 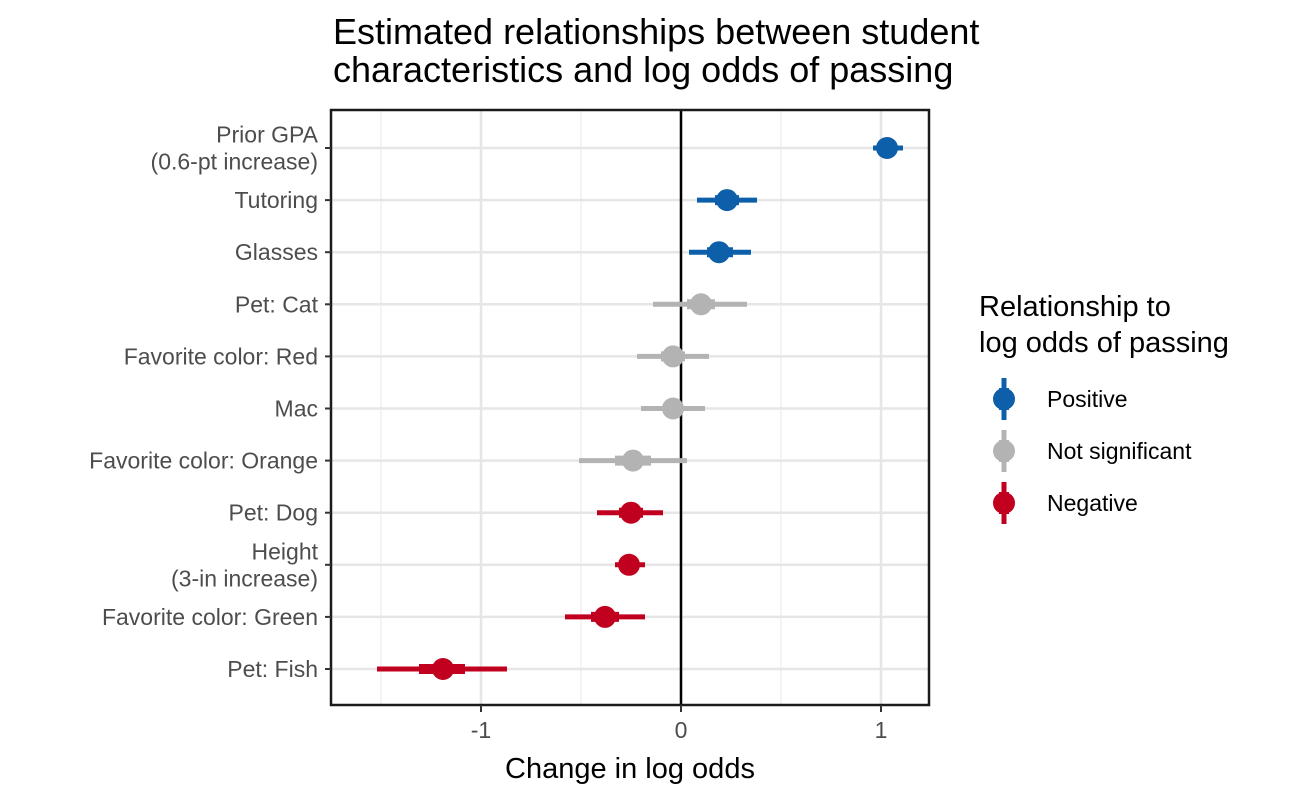 I want to click on y-tick-label-line: Favorite color: Orange, so click(x=203, y=461).